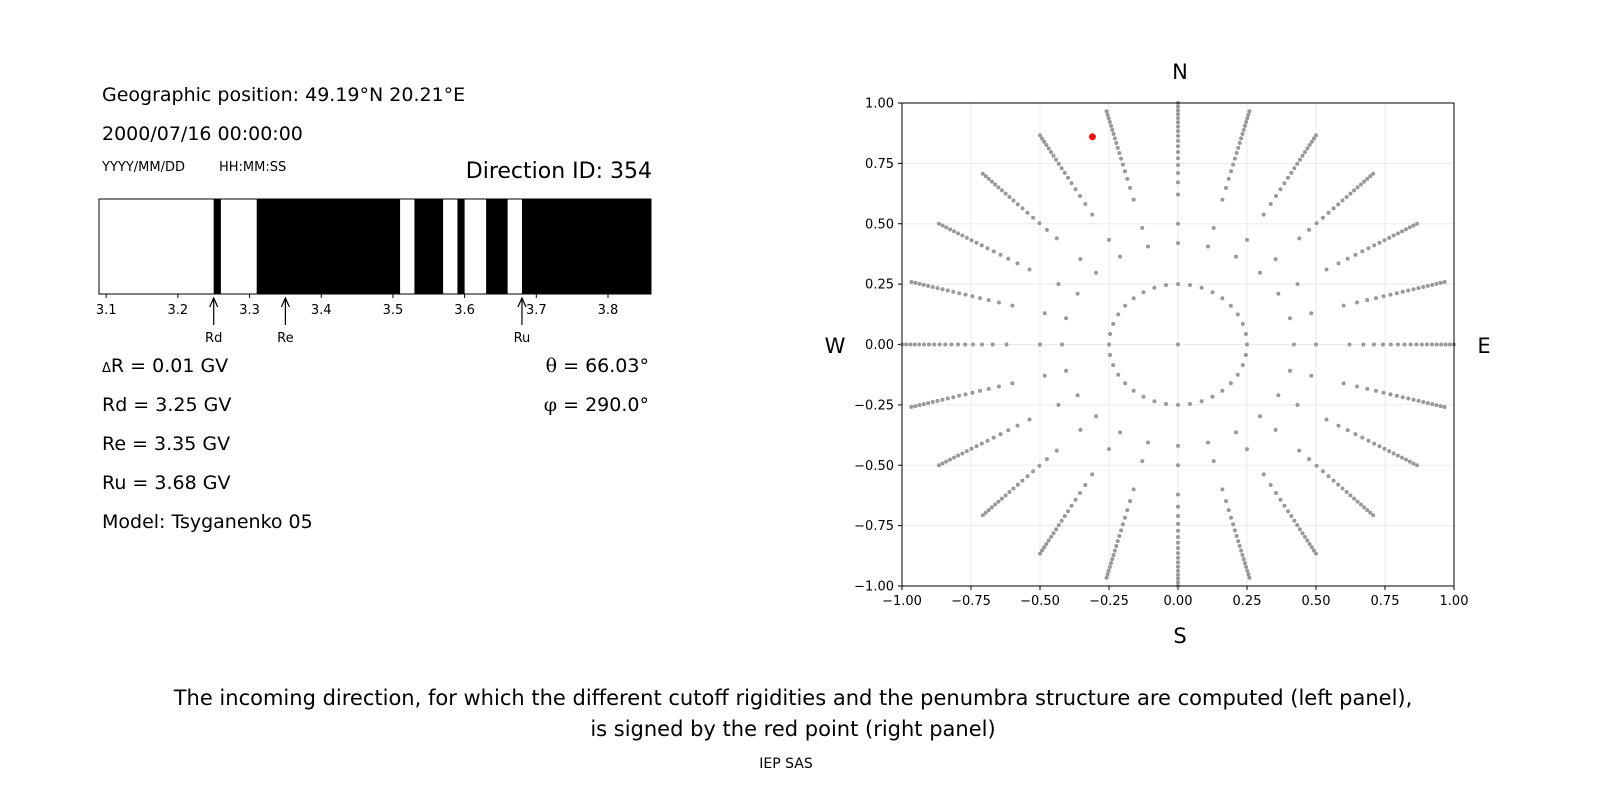 This screenshot has height=800, width=1600. What do you see at coordinates (522, 302) in the screenshot?
I see `marker-arrow-head` at bounding box center [522, 302].